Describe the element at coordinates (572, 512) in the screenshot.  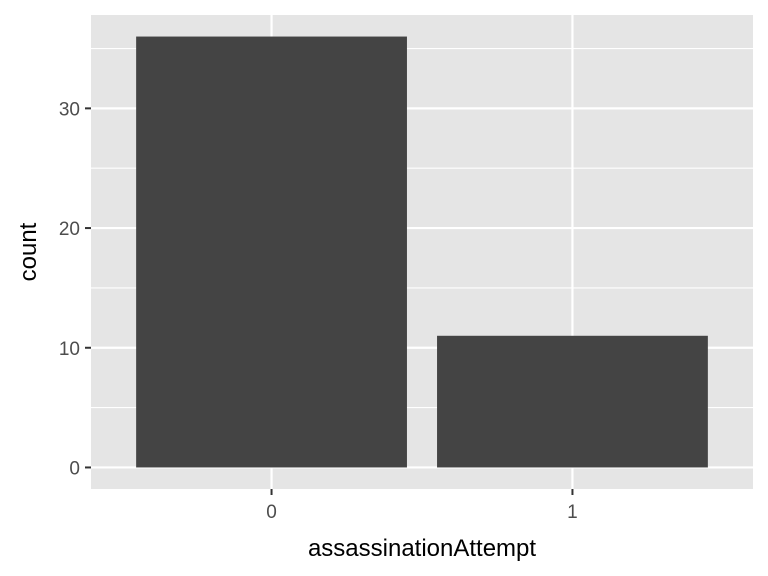
I see `x-tick-label: 1` at that location.